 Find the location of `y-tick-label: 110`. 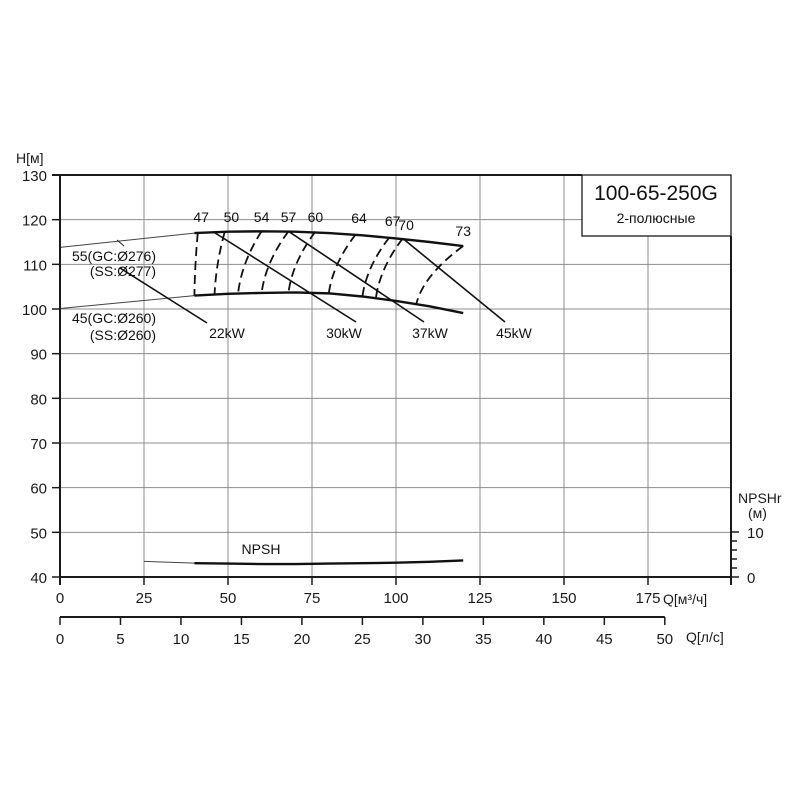

y-tick-label: 110 is located at coordinates (35, 265).